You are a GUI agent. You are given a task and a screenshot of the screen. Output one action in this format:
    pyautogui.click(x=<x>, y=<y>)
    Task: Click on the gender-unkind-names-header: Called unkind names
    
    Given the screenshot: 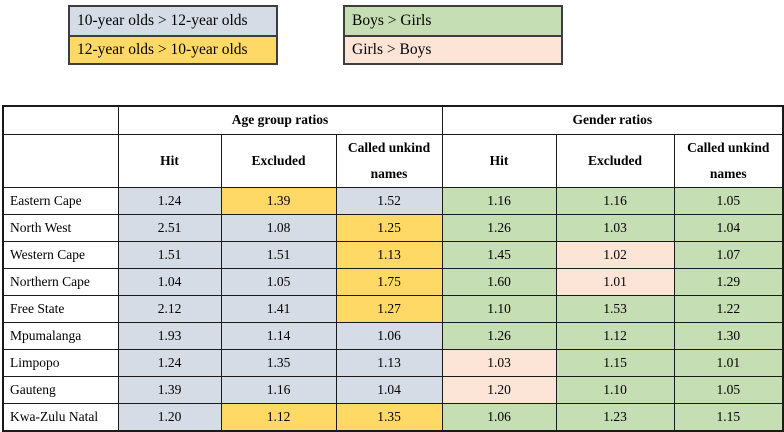 What is the action you would take?
    pyautogui.click(x=728, y=161)
    